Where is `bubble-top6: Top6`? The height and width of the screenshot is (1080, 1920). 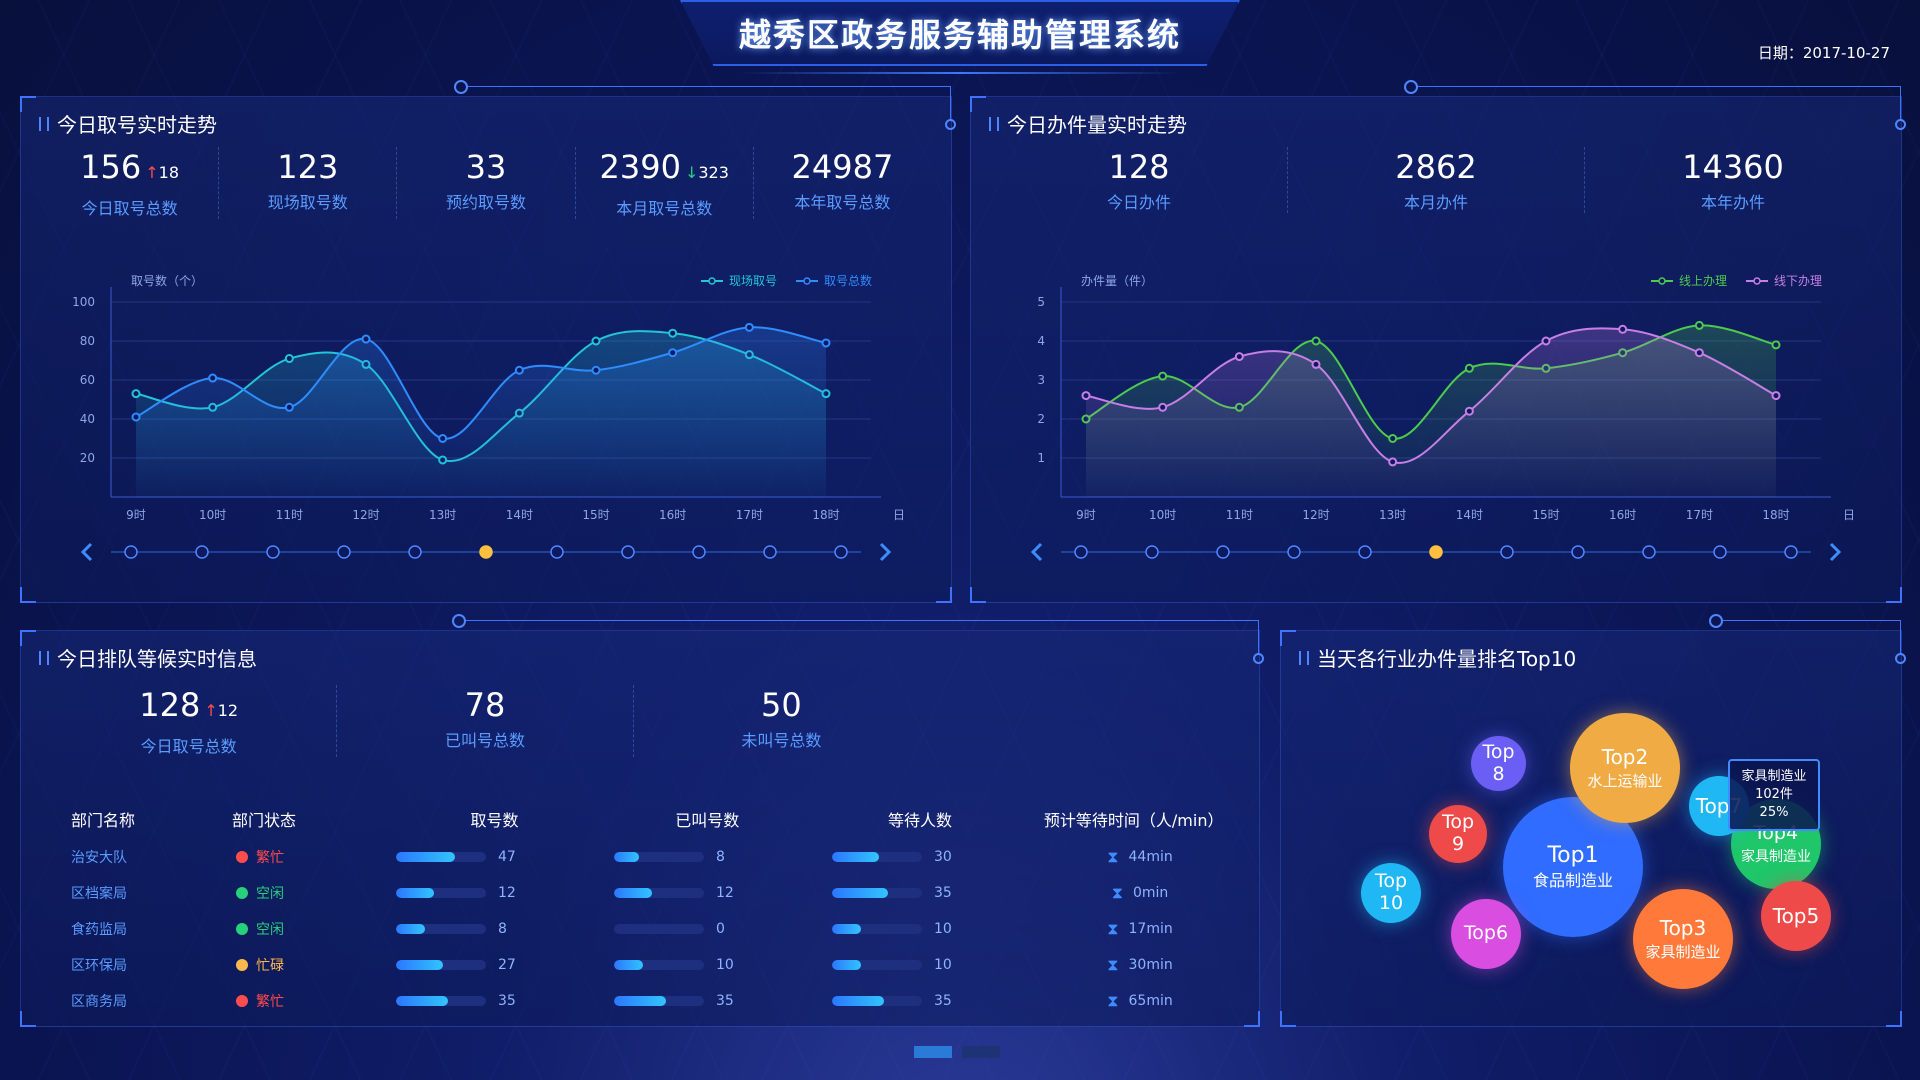 bubble-top6: Top6 is located at coordinates (1486, 934).